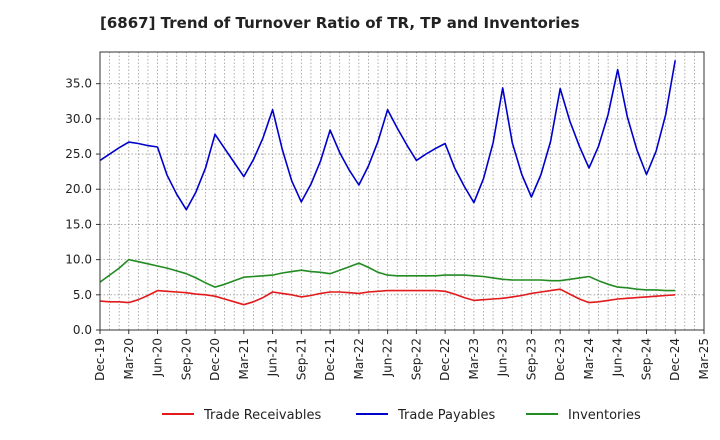  Describe the element at coordinates (215, 359) in the screenshot. I see `x-tick-label: Dec-20` at that location.